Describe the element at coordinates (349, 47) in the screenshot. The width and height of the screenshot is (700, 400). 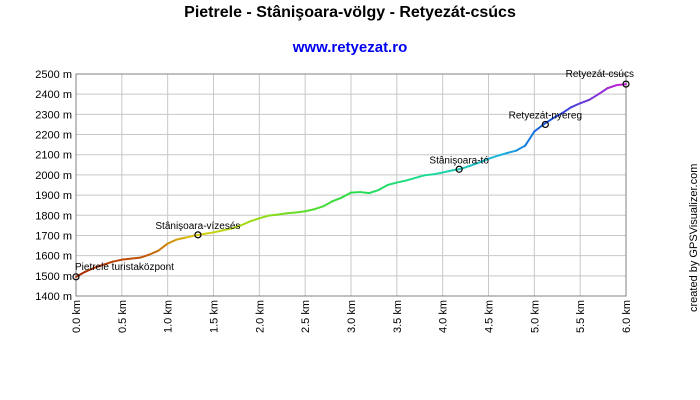
I see `chart-subtitle-link: www.retyezat.ro` at that location.